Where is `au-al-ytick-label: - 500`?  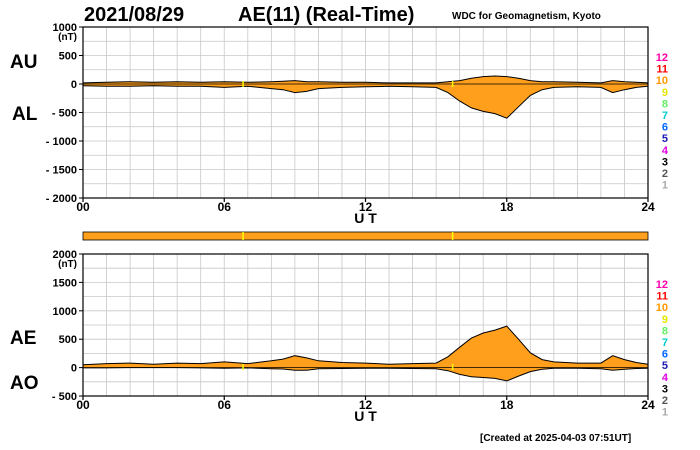 au-al-ytick-label: - 500 is located at coordinates (64, 114).